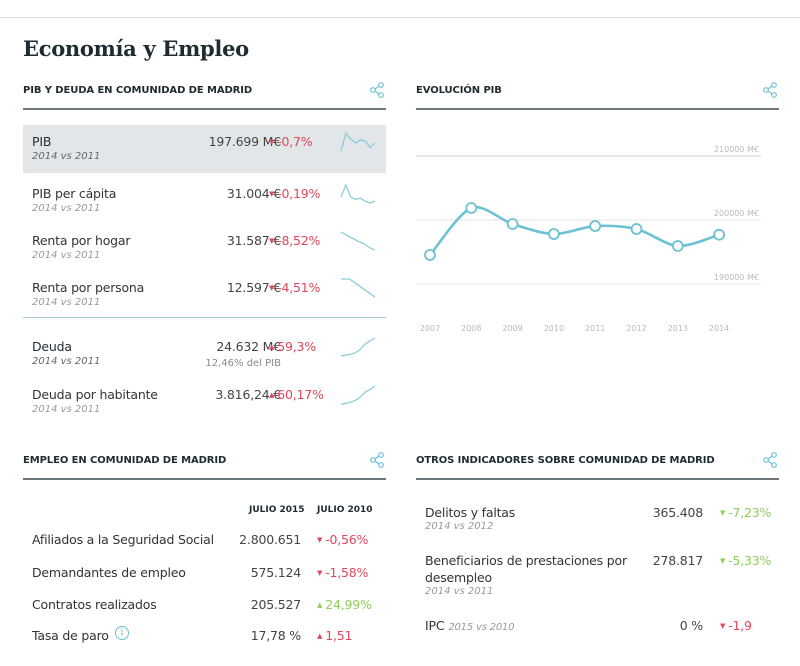 This screenshot has height=666, width=800. I want to click on x-tick-label: 2013, so click(678, 328).